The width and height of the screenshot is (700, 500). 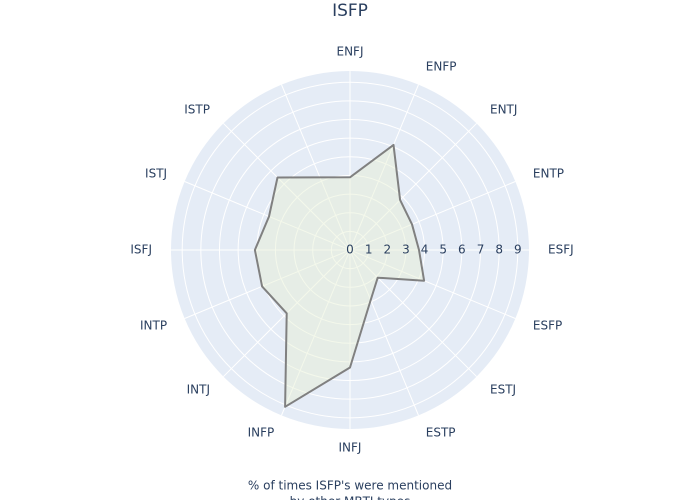 I want to click on radial-tick-label: 2, so click(x=387, y=250).